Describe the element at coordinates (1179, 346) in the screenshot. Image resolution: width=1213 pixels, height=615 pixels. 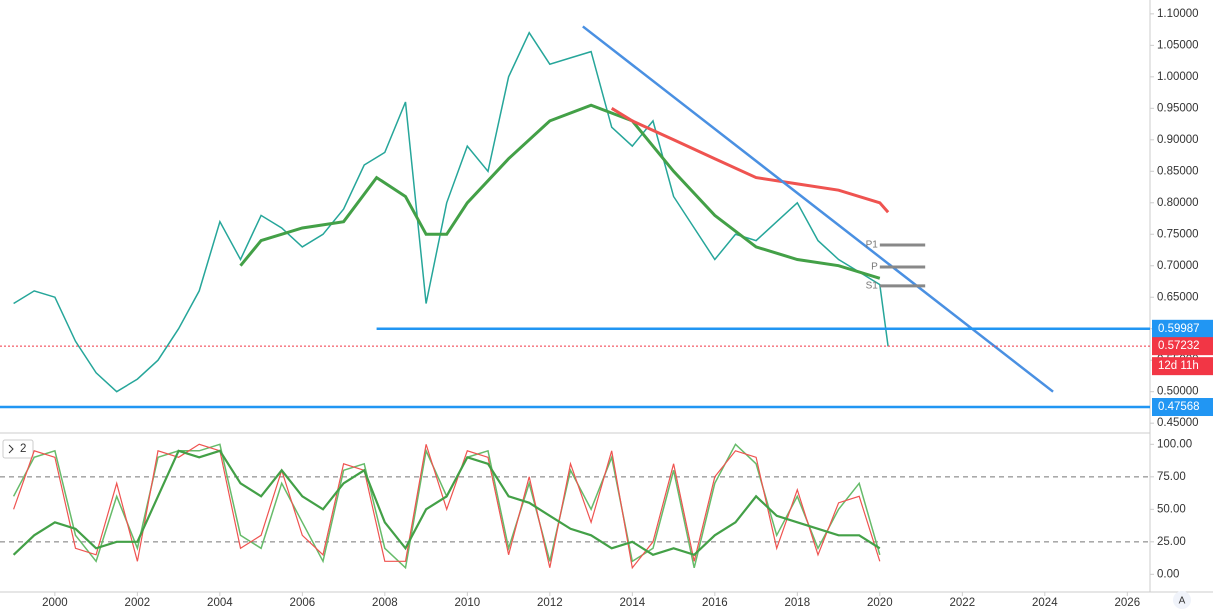
I see `price-tag-label: 0.57232` at that location.